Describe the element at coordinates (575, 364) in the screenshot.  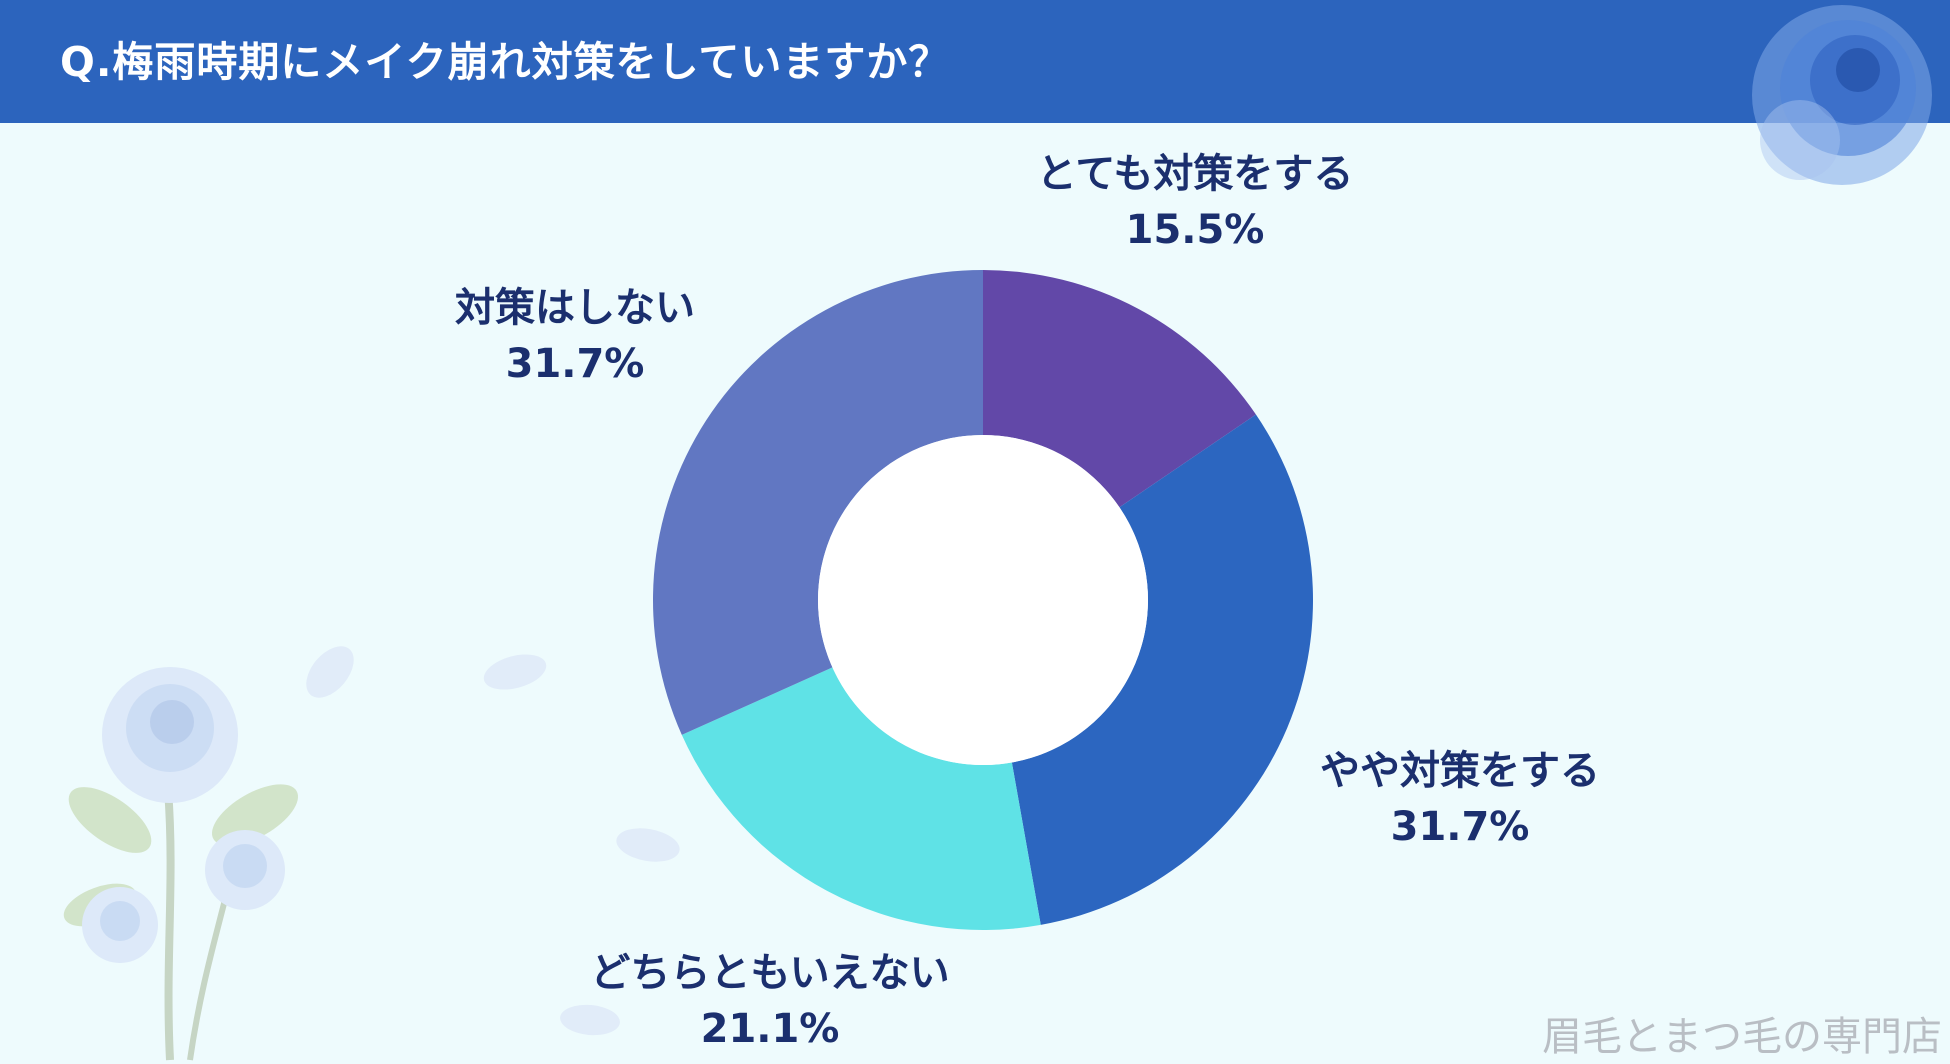
I see `slice-label-4-value: 31.7%` at that location.